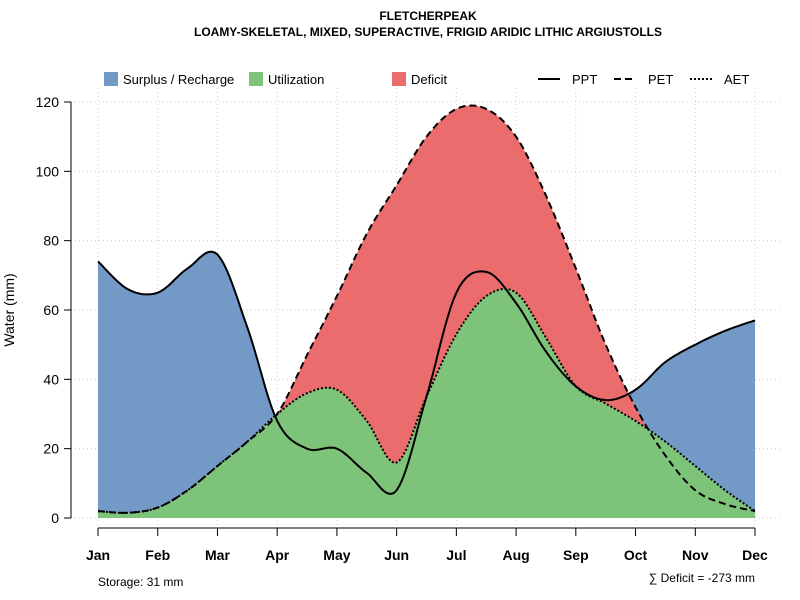  I want to click on x-tick-label-jun: Jun, so click(396, 555).